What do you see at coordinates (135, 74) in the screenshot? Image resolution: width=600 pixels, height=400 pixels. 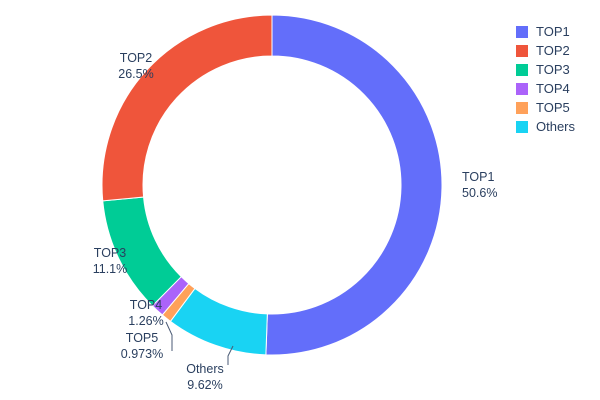 I see `slice-label-percent: 26.5%` at bounding box center [135, 74].